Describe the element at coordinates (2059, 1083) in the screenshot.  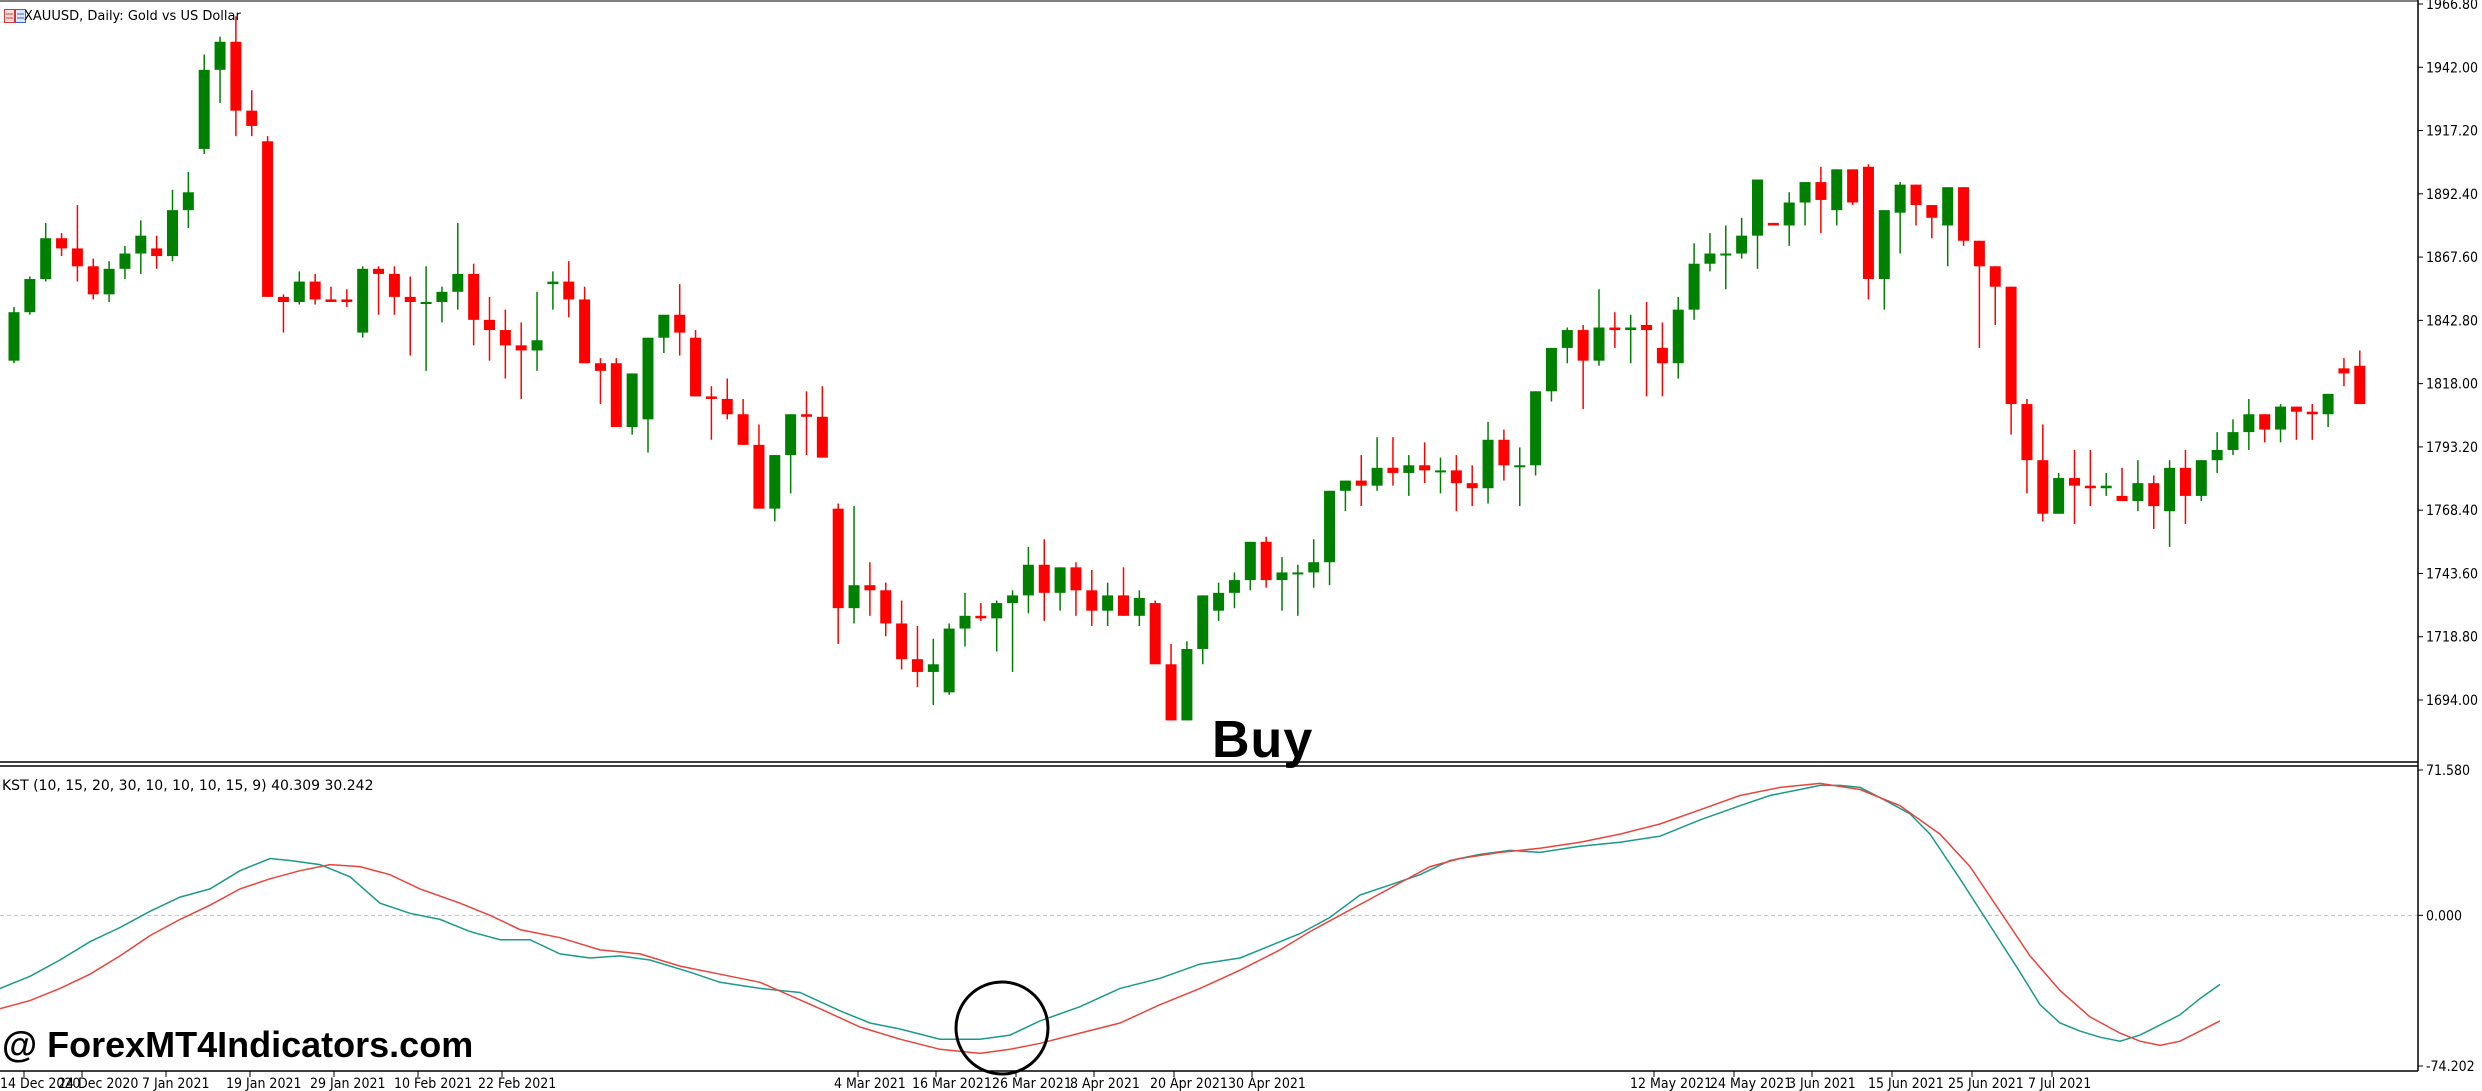
I see `time-axis-label: 7 Jul 2021` at that location.